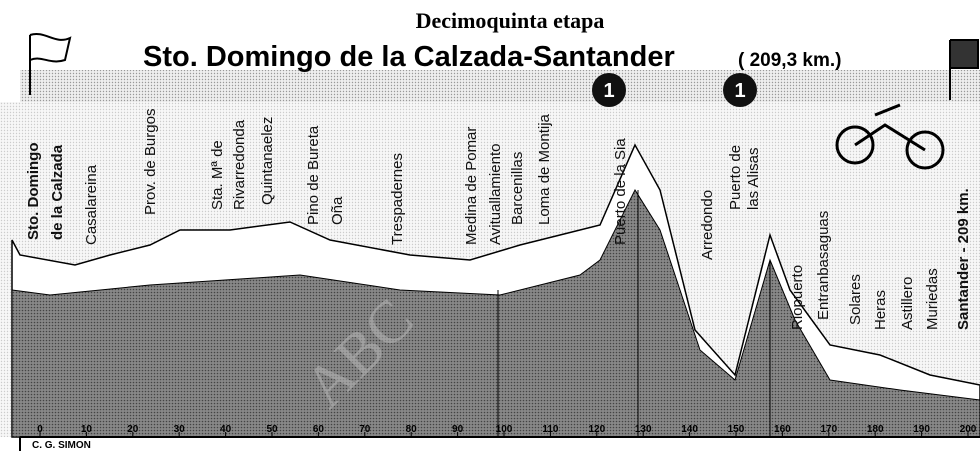 The image size is (980, 451). What do you see at coordinates (458, 429) in the screenshot?
I see `km-tick-label: 90` at bounding box center [458, 429].